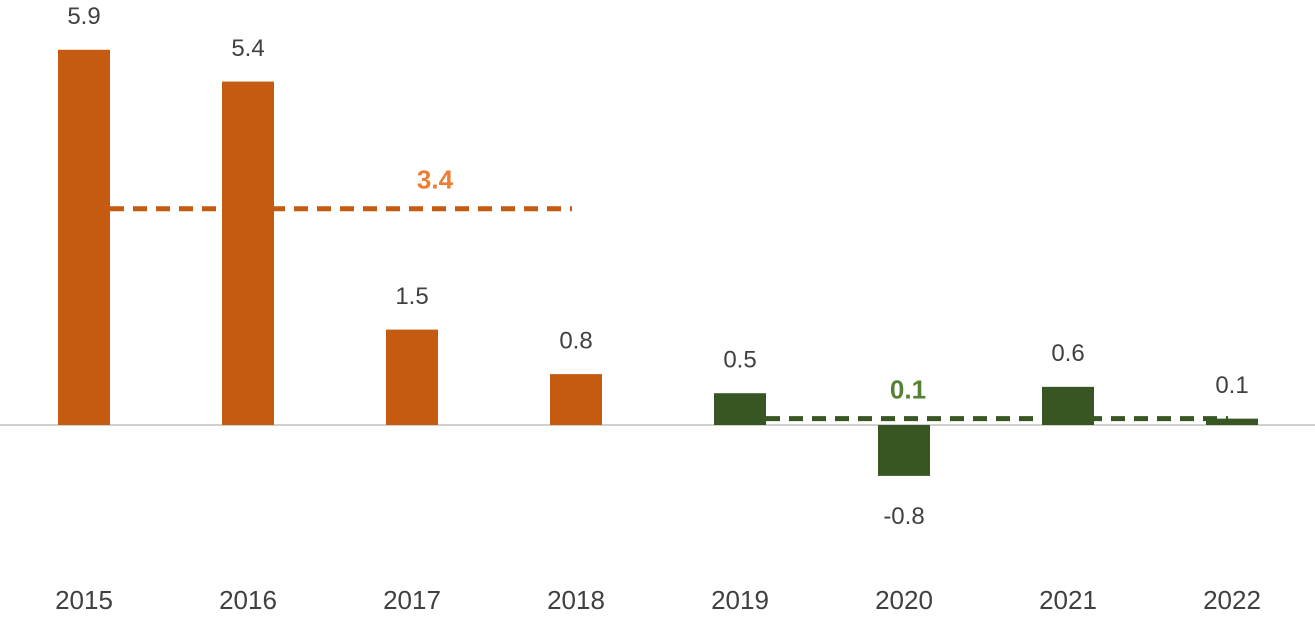 The image size is (1315, 617). Describe the element at coordinates (412, 600) in the screenshot. I see `x-tick-label: 2017` at that location.